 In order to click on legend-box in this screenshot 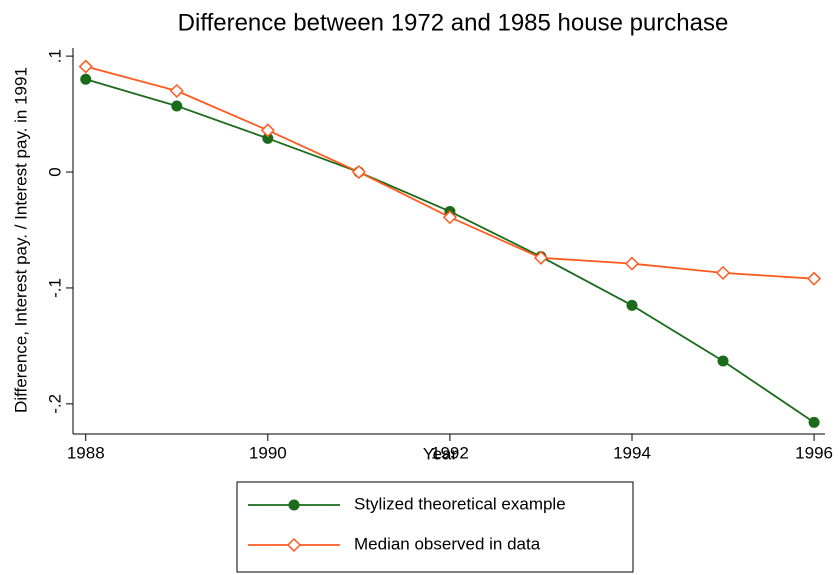, I will do `click(435, 527)`.